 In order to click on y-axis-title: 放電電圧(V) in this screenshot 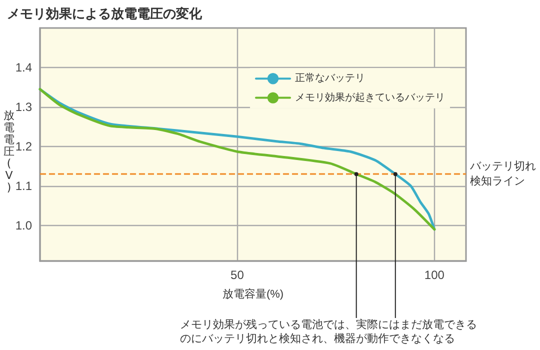, I will do `click(9, 151)`.